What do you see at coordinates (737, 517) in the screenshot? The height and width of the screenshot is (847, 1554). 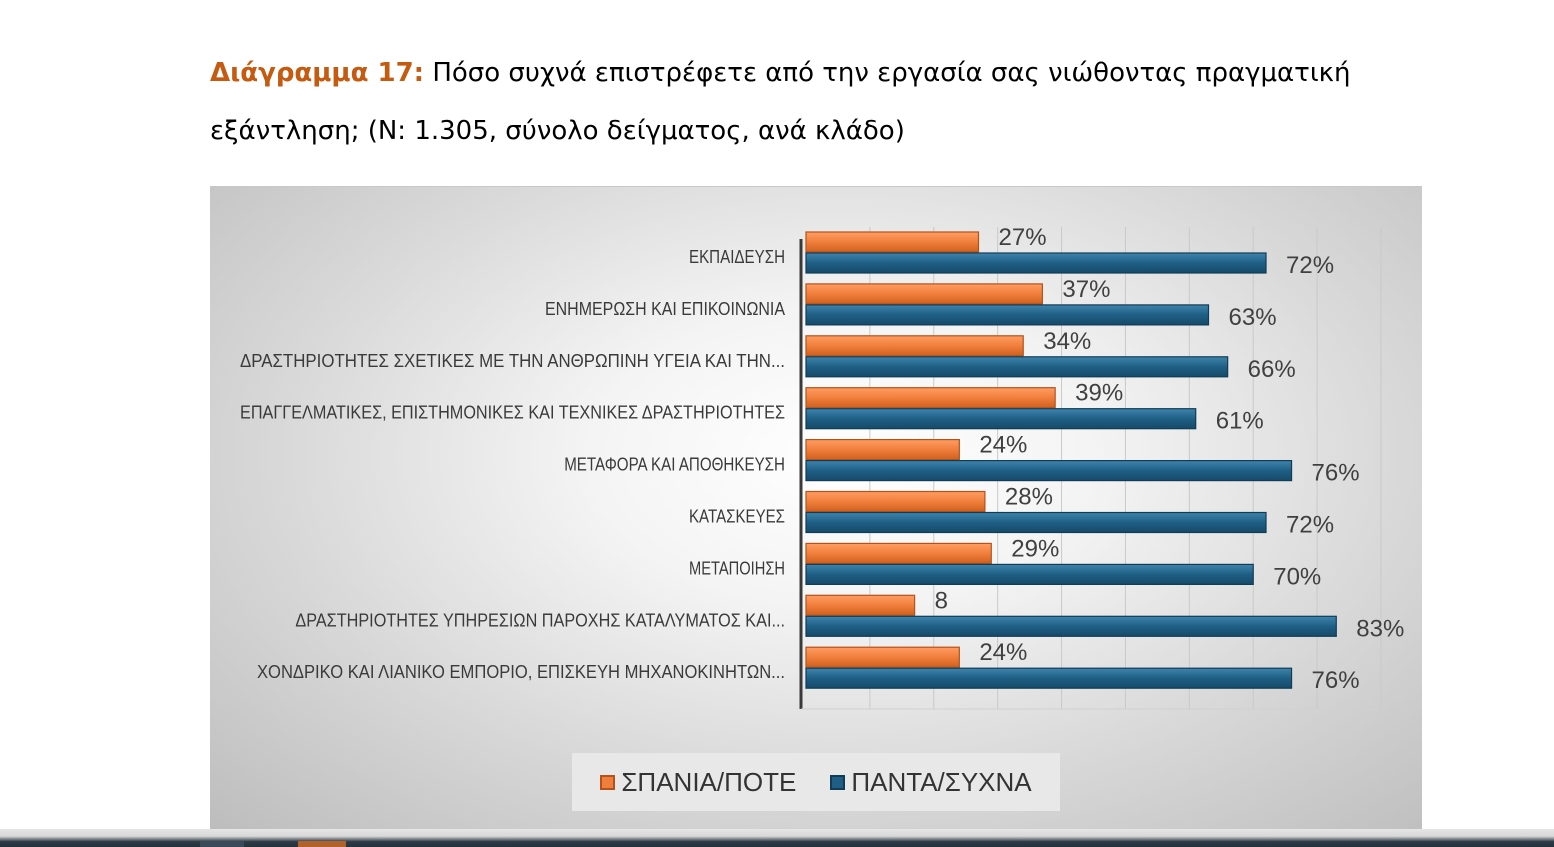 I see `category-label: ΚΑΤΑΣΚΕΥΕΣ` at bounding box center [737, 517].